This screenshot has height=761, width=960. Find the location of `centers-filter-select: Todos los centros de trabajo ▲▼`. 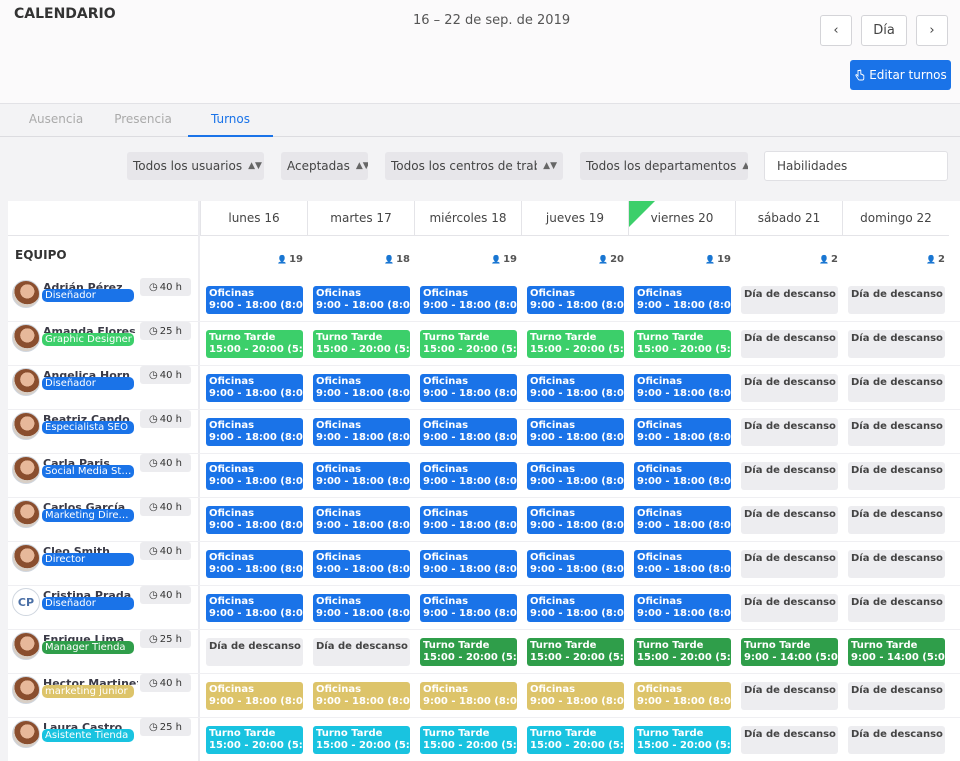

centers-filter-select: Todos los centros de trabajo ▲▼ is located at coordinates (474, 166).